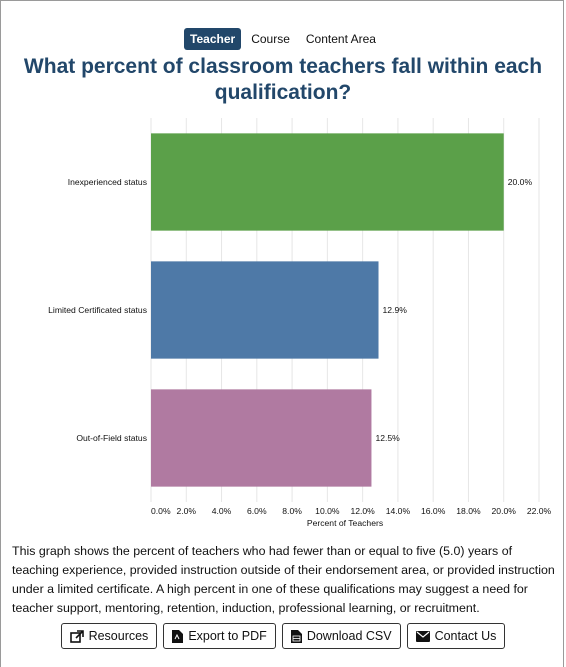  I want to click on x-tick-label-4: 8.0%, so click(292, 511).